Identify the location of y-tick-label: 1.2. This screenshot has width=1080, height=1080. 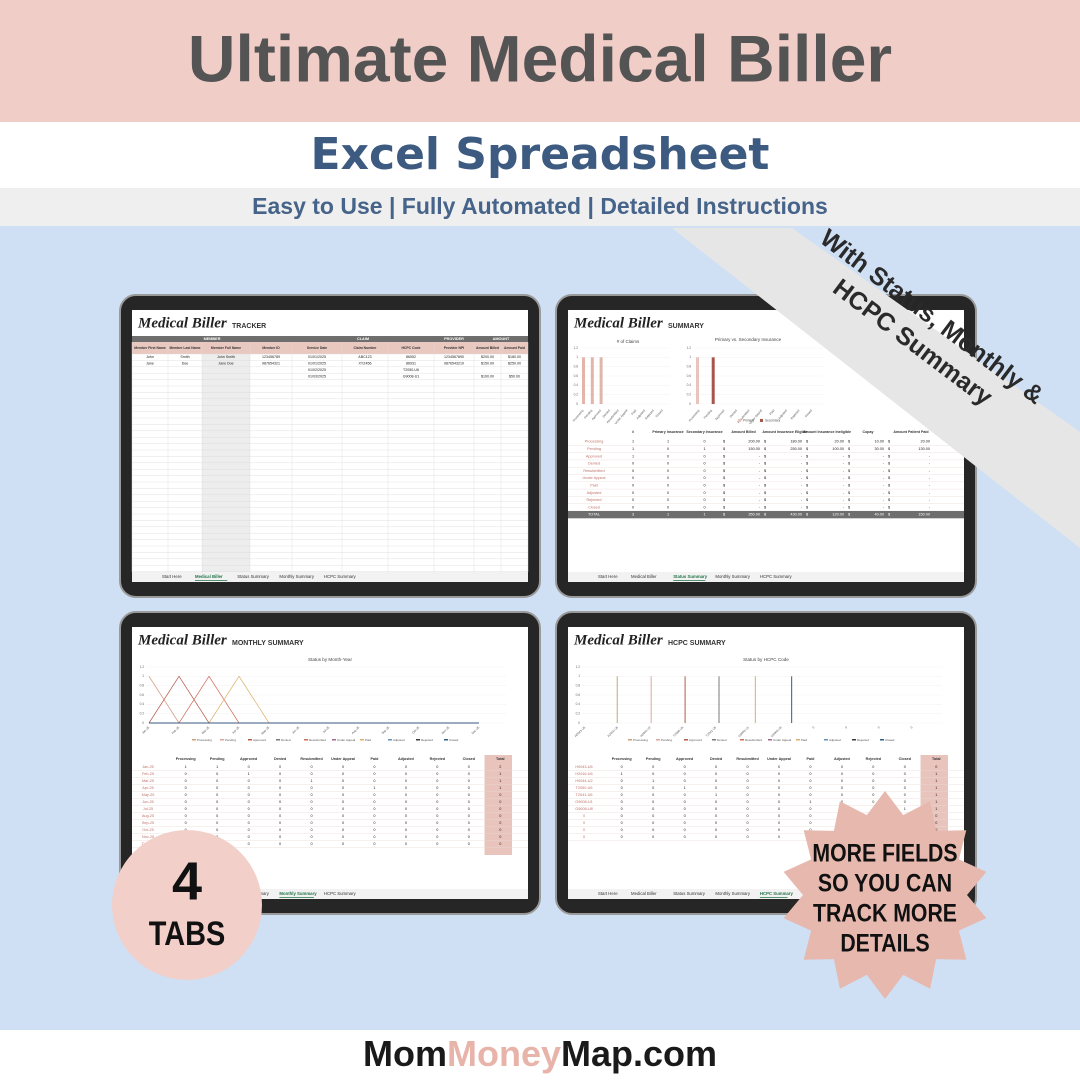
(578, 667).